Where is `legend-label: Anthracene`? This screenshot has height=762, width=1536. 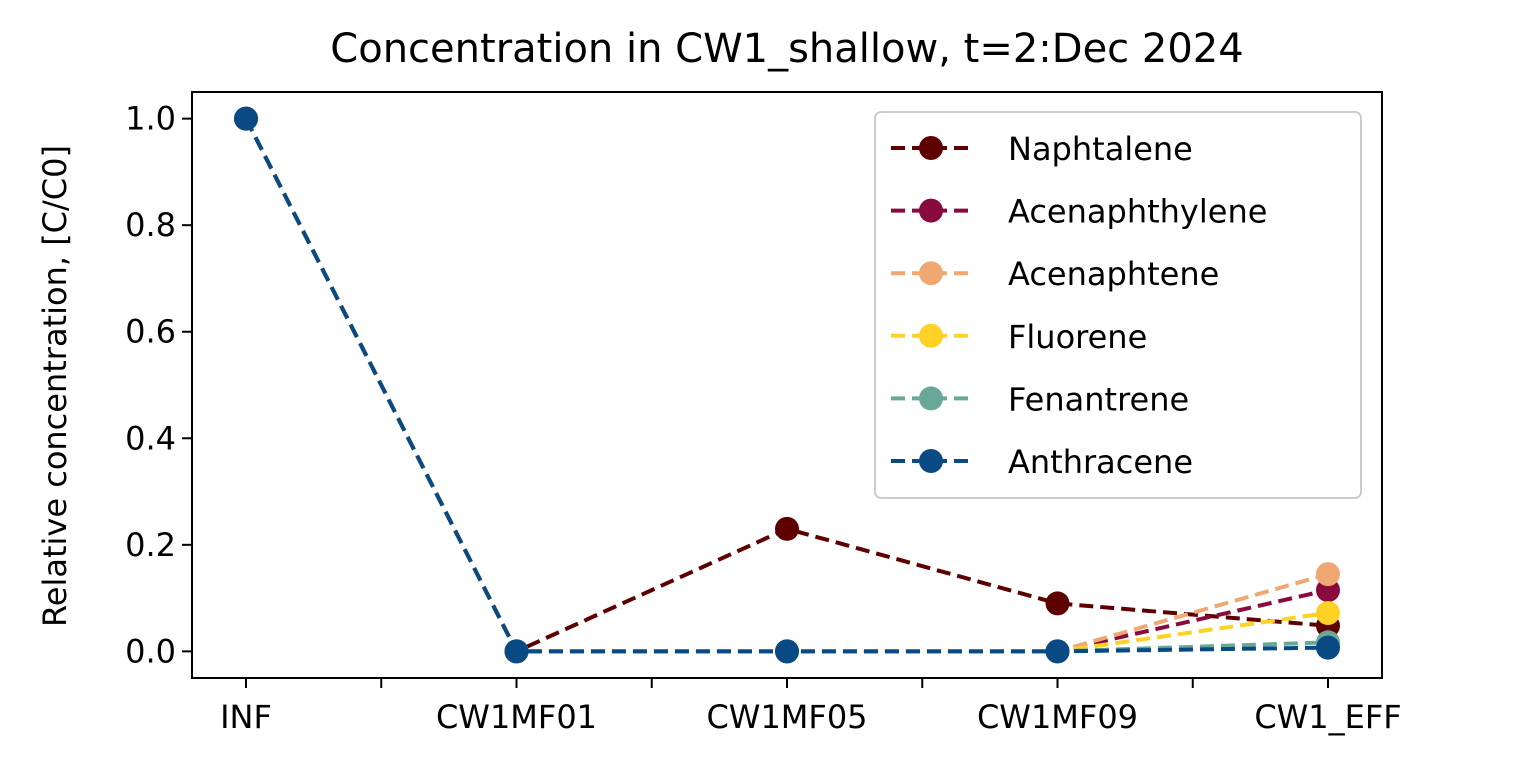 legend-label: Anthracene is located at coordinates (1100, 462).